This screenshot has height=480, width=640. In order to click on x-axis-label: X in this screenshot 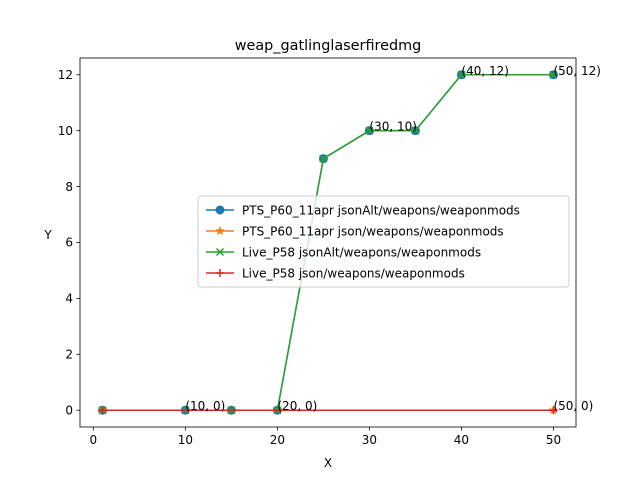, I will do `click(328, 463)`.